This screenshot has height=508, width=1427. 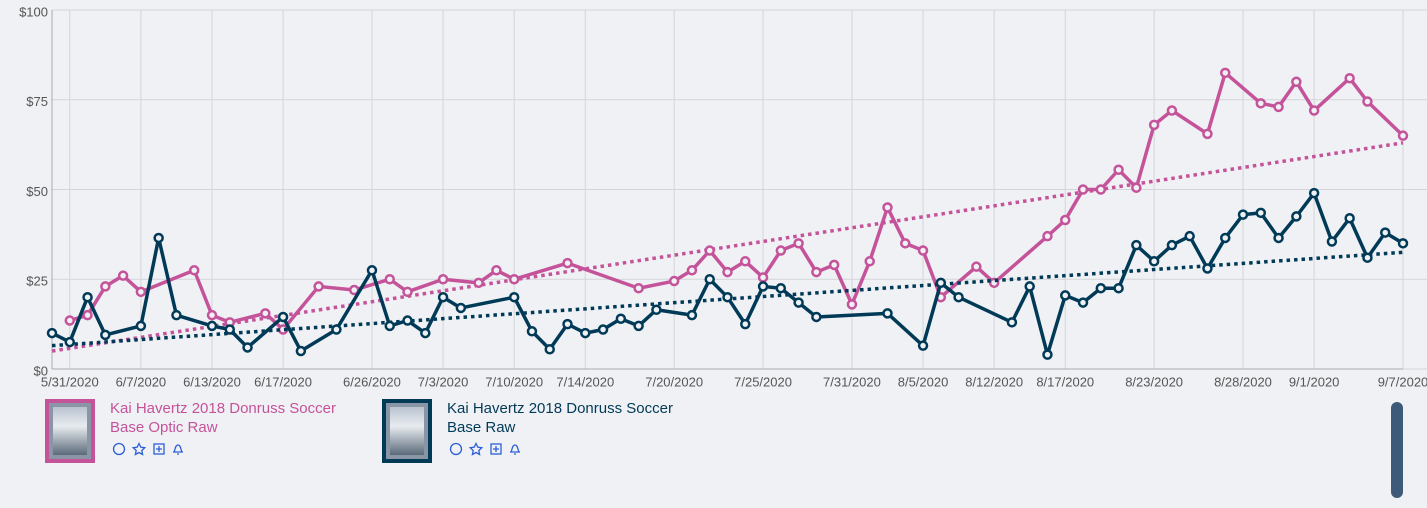 I want to click on x-tick-label: 7/20/2020, so click(x=674, y=381).